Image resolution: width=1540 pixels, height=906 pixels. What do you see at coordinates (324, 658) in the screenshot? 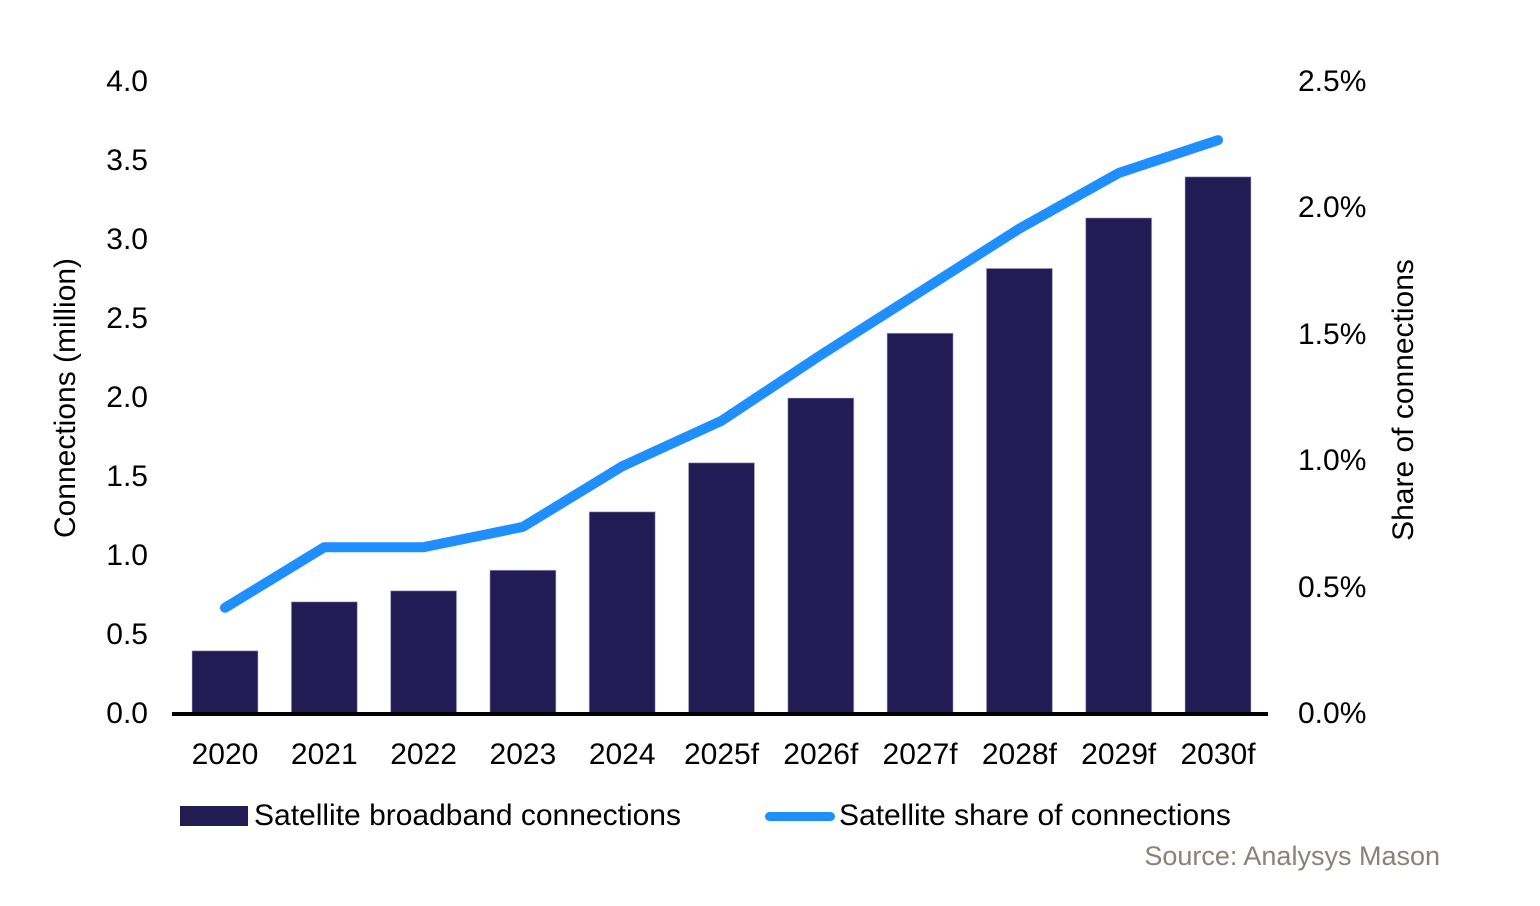
I see `bar-2021` at bounding box center [324, 658].